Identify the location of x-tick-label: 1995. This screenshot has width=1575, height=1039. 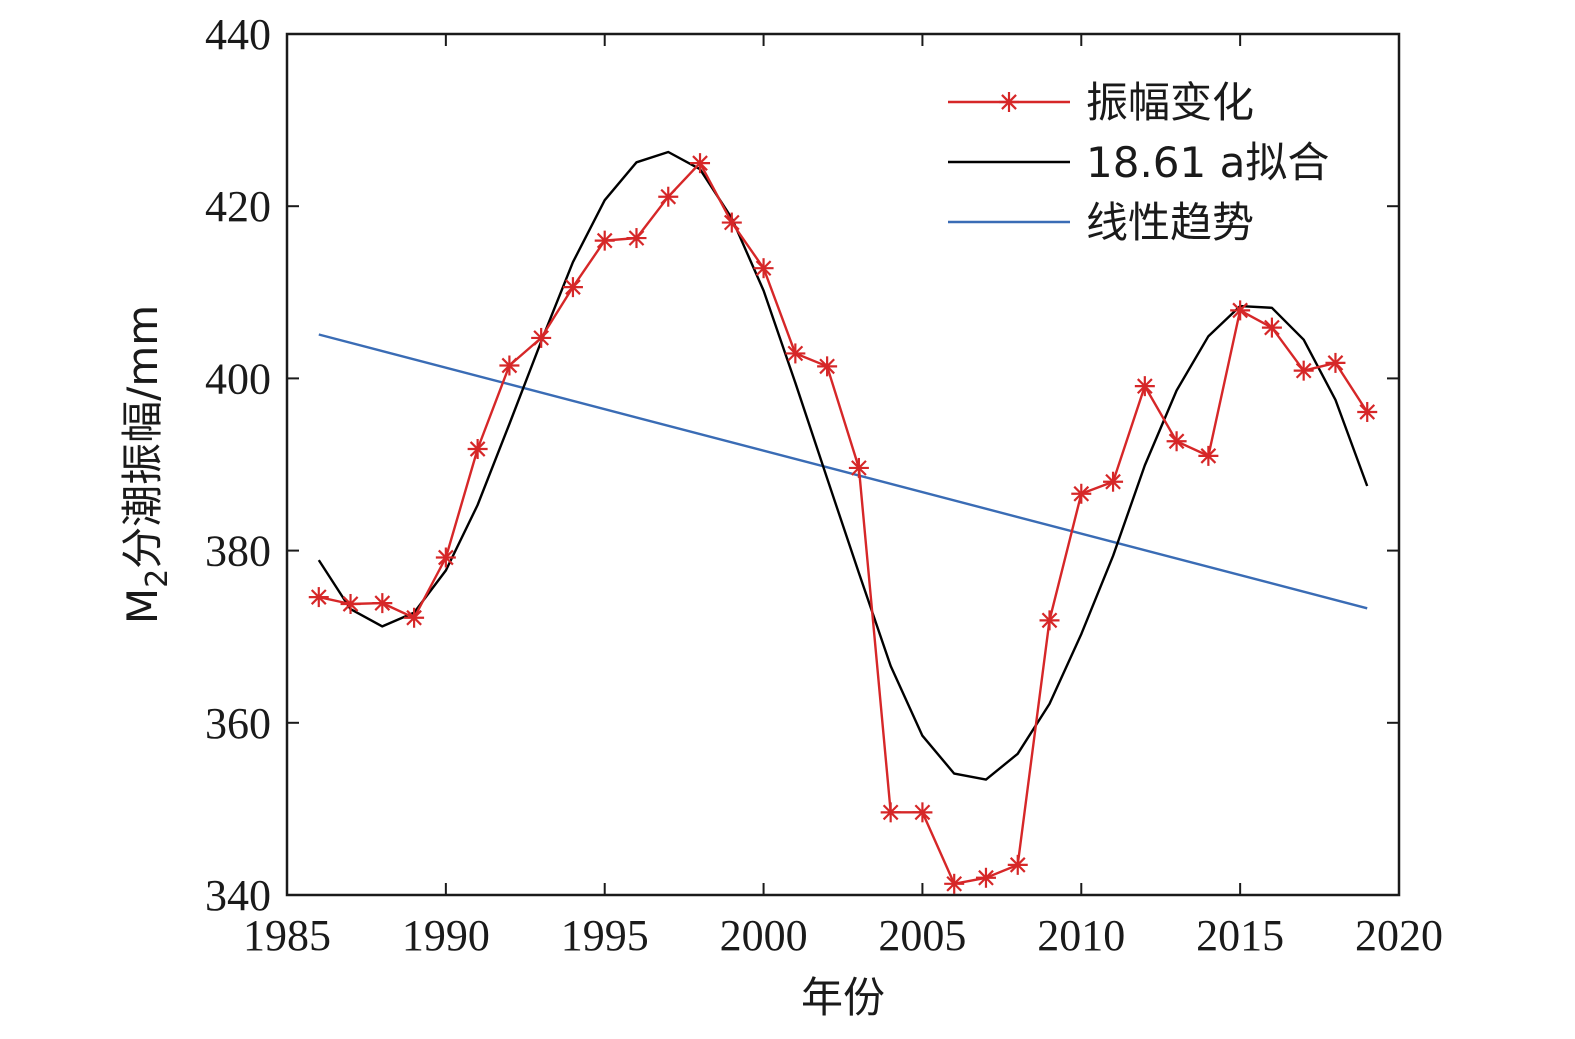
(605, 935).